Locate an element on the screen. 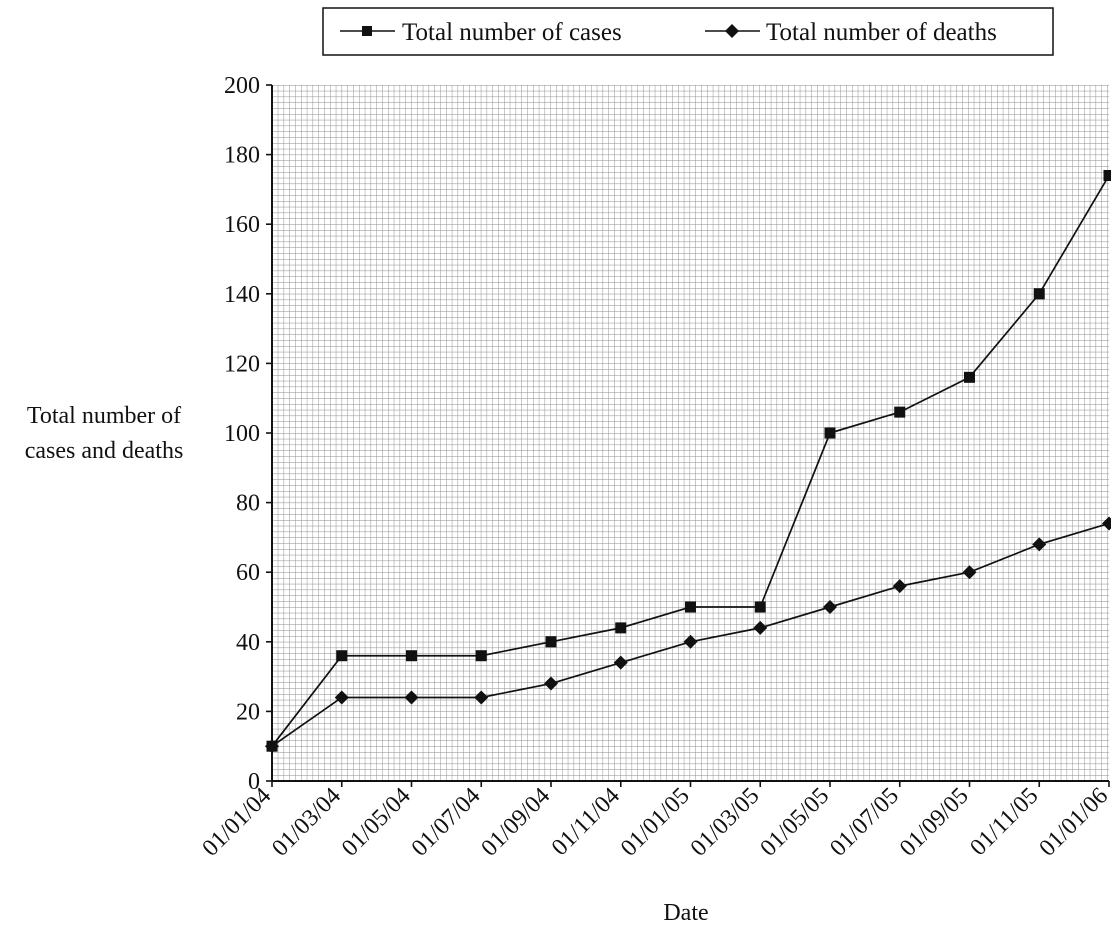 The image size is (1111, 933). x-tick-label: 01/03/04 is located at coordinates (306, 822).